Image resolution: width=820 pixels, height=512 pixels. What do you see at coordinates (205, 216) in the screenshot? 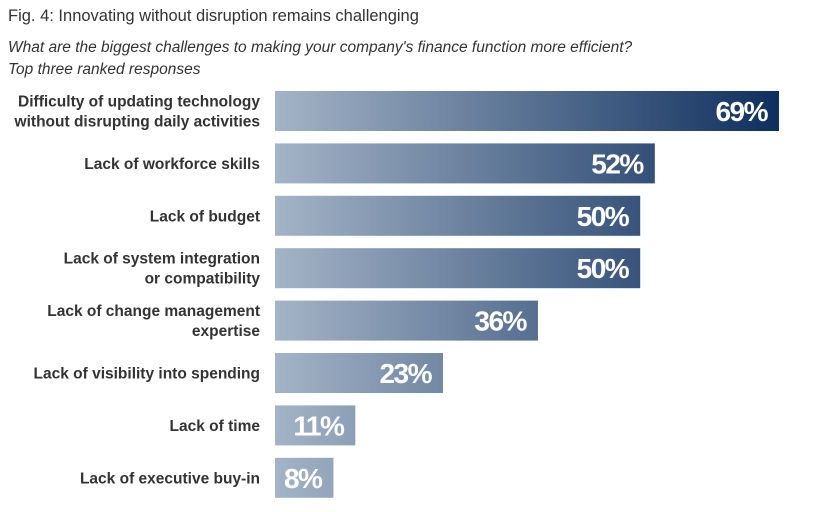
I see `category-label-3: Lack of budget` at bounding box center [205, 216].